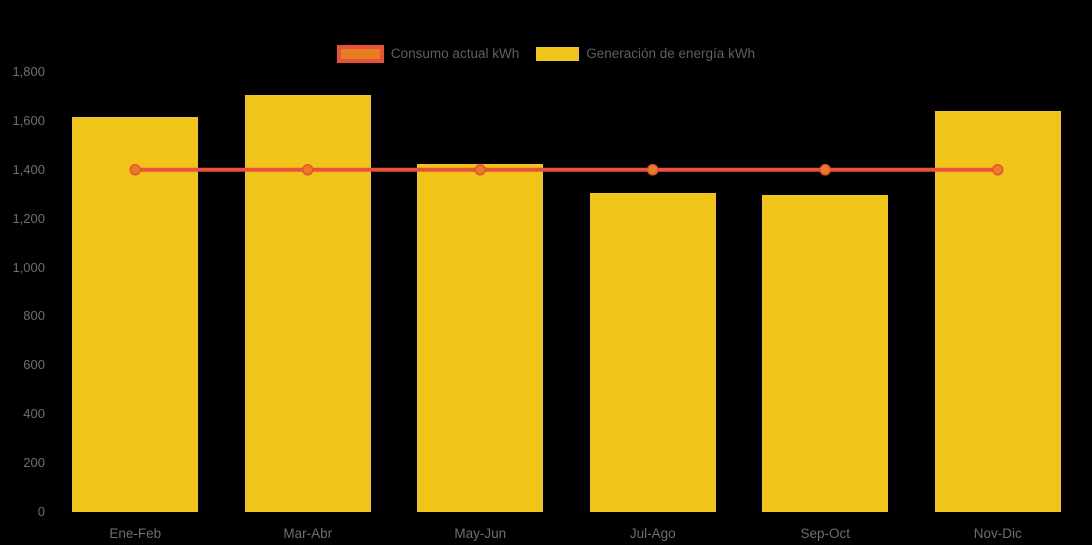 Image resolution: width=1092 pixels, height=545 pixels. Describe the element at coordinates (480, 337) in the screenshot. I see `bar-May-Jun` at that location.